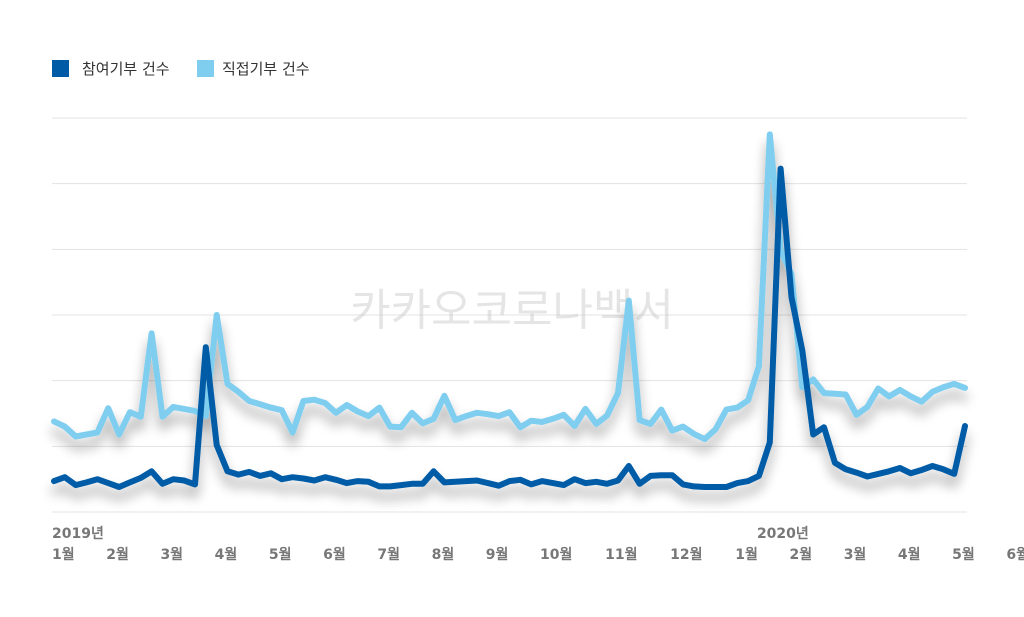 The height and width of the screenshot is (617, 1024). I want to click on legend-swatch-participation, so click(60, 68).